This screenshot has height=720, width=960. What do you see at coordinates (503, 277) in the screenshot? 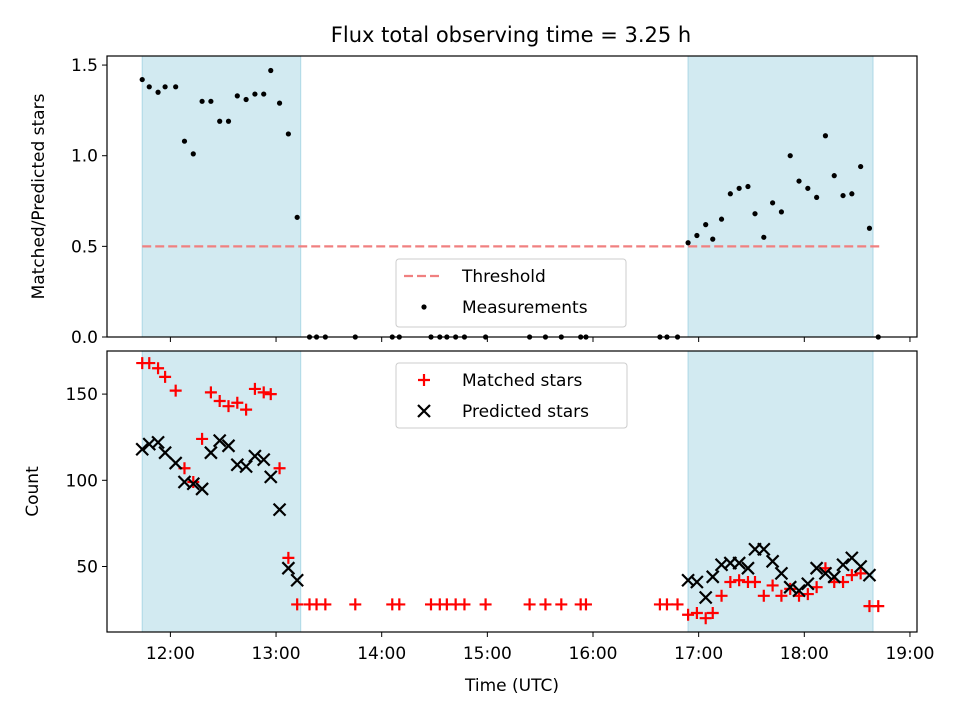
I see `legend-label: Threshold` at bounding box center [503, 277].